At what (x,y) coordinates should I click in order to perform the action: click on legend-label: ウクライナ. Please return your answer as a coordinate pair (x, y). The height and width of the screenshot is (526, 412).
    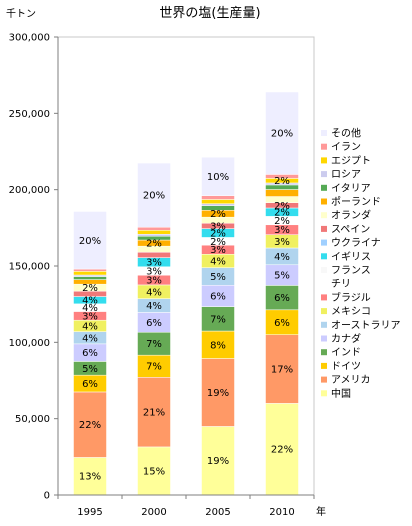
    Looking at the image, I should click on (356, 243).